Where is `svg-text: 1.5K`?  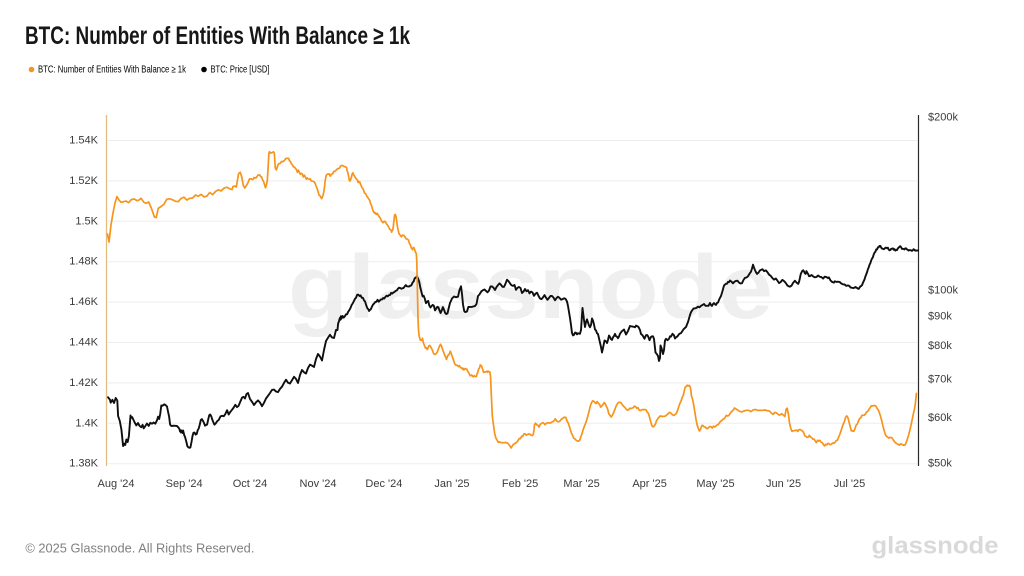 svg-text: 1.5K is located at coordinates (86, 221).